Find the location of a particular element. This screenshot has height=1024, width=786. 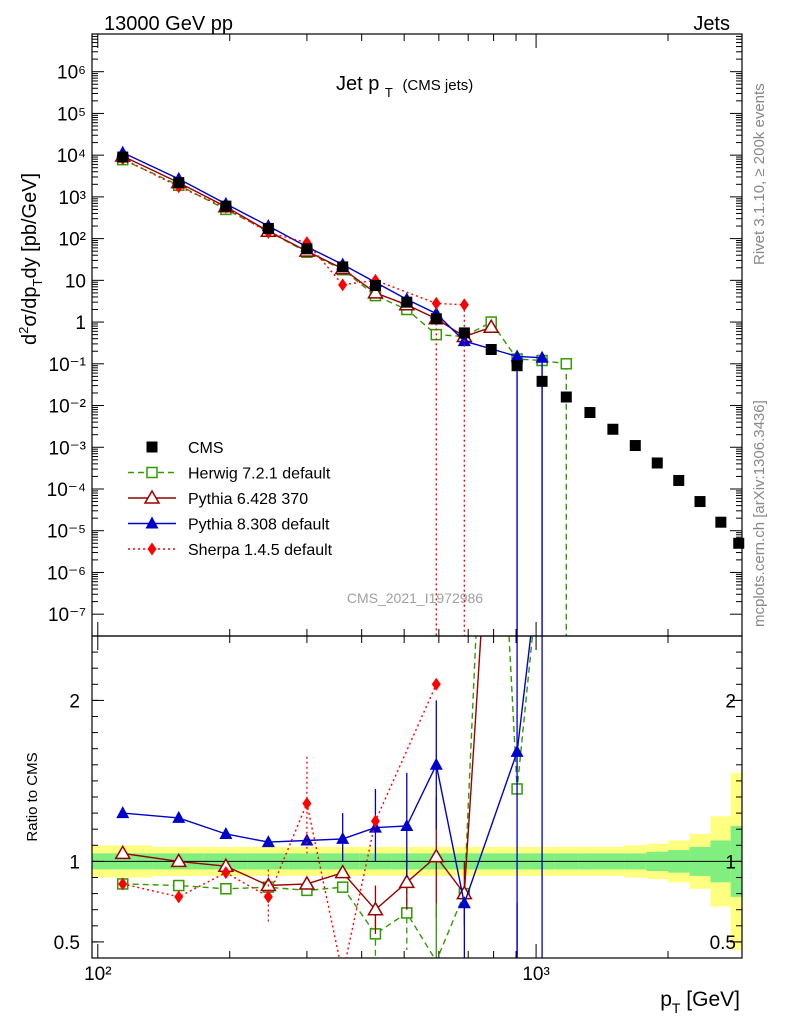

title-main: Jet p is located at coordinates (357, 84).